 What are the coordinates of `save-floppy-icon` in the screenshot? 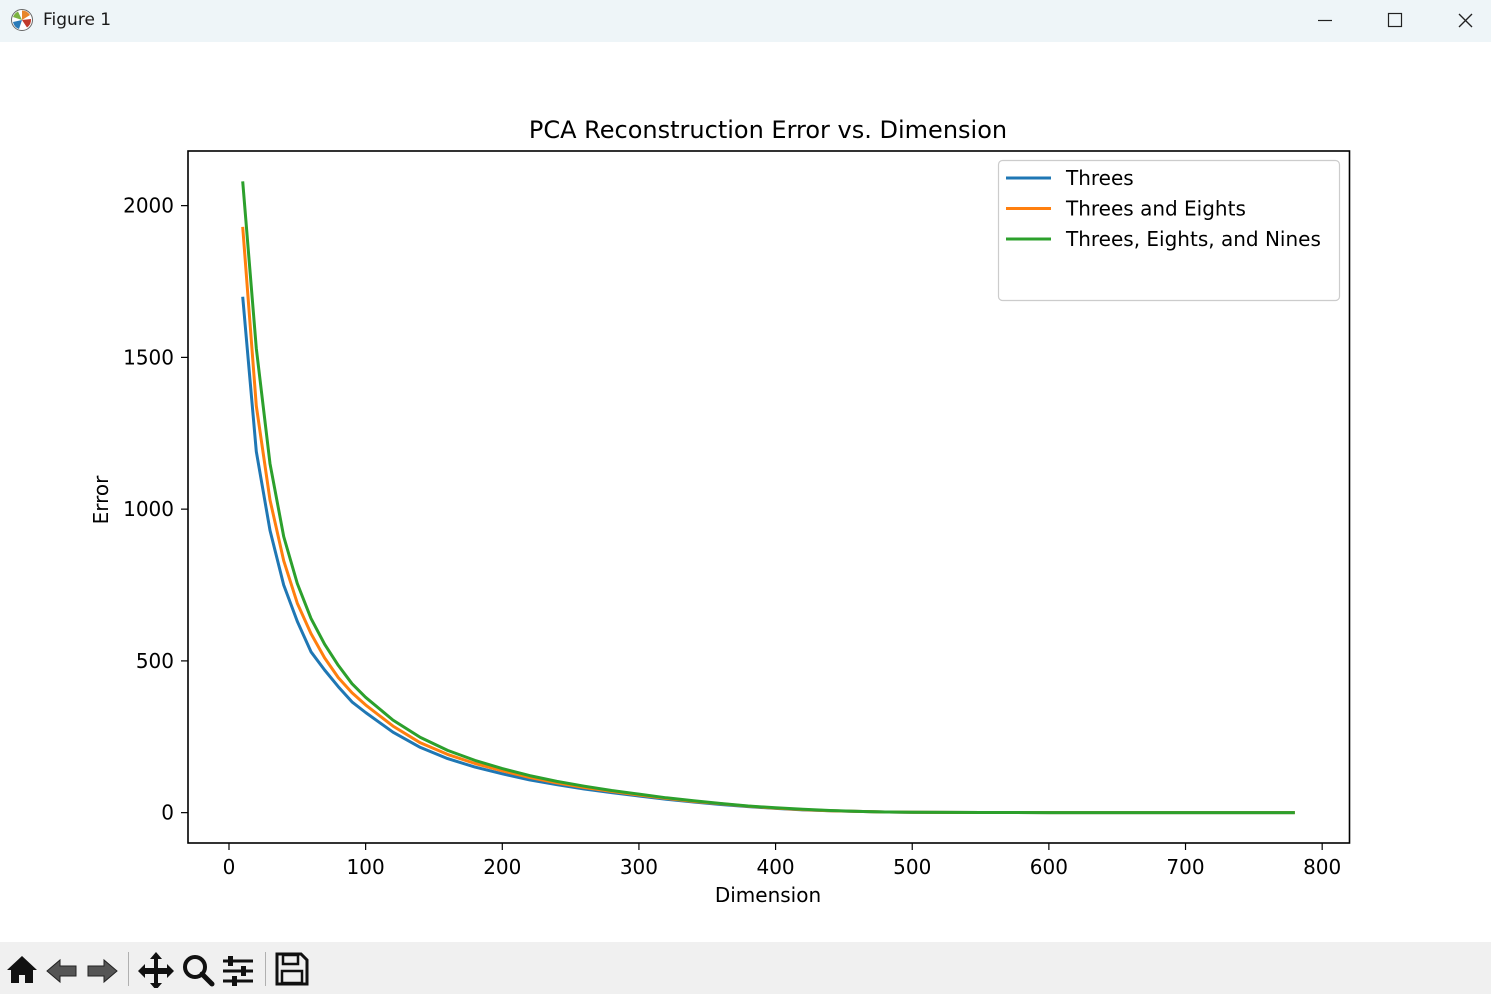 It's located at (292, 969).